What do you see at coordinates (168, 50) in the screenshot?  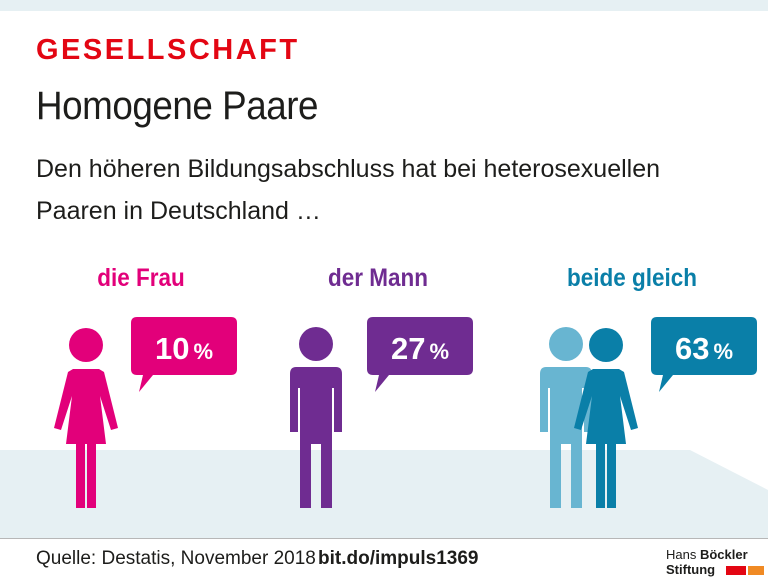 I see `section-kicker: GESELLSCHAFT` at bounding box center [168, 50].